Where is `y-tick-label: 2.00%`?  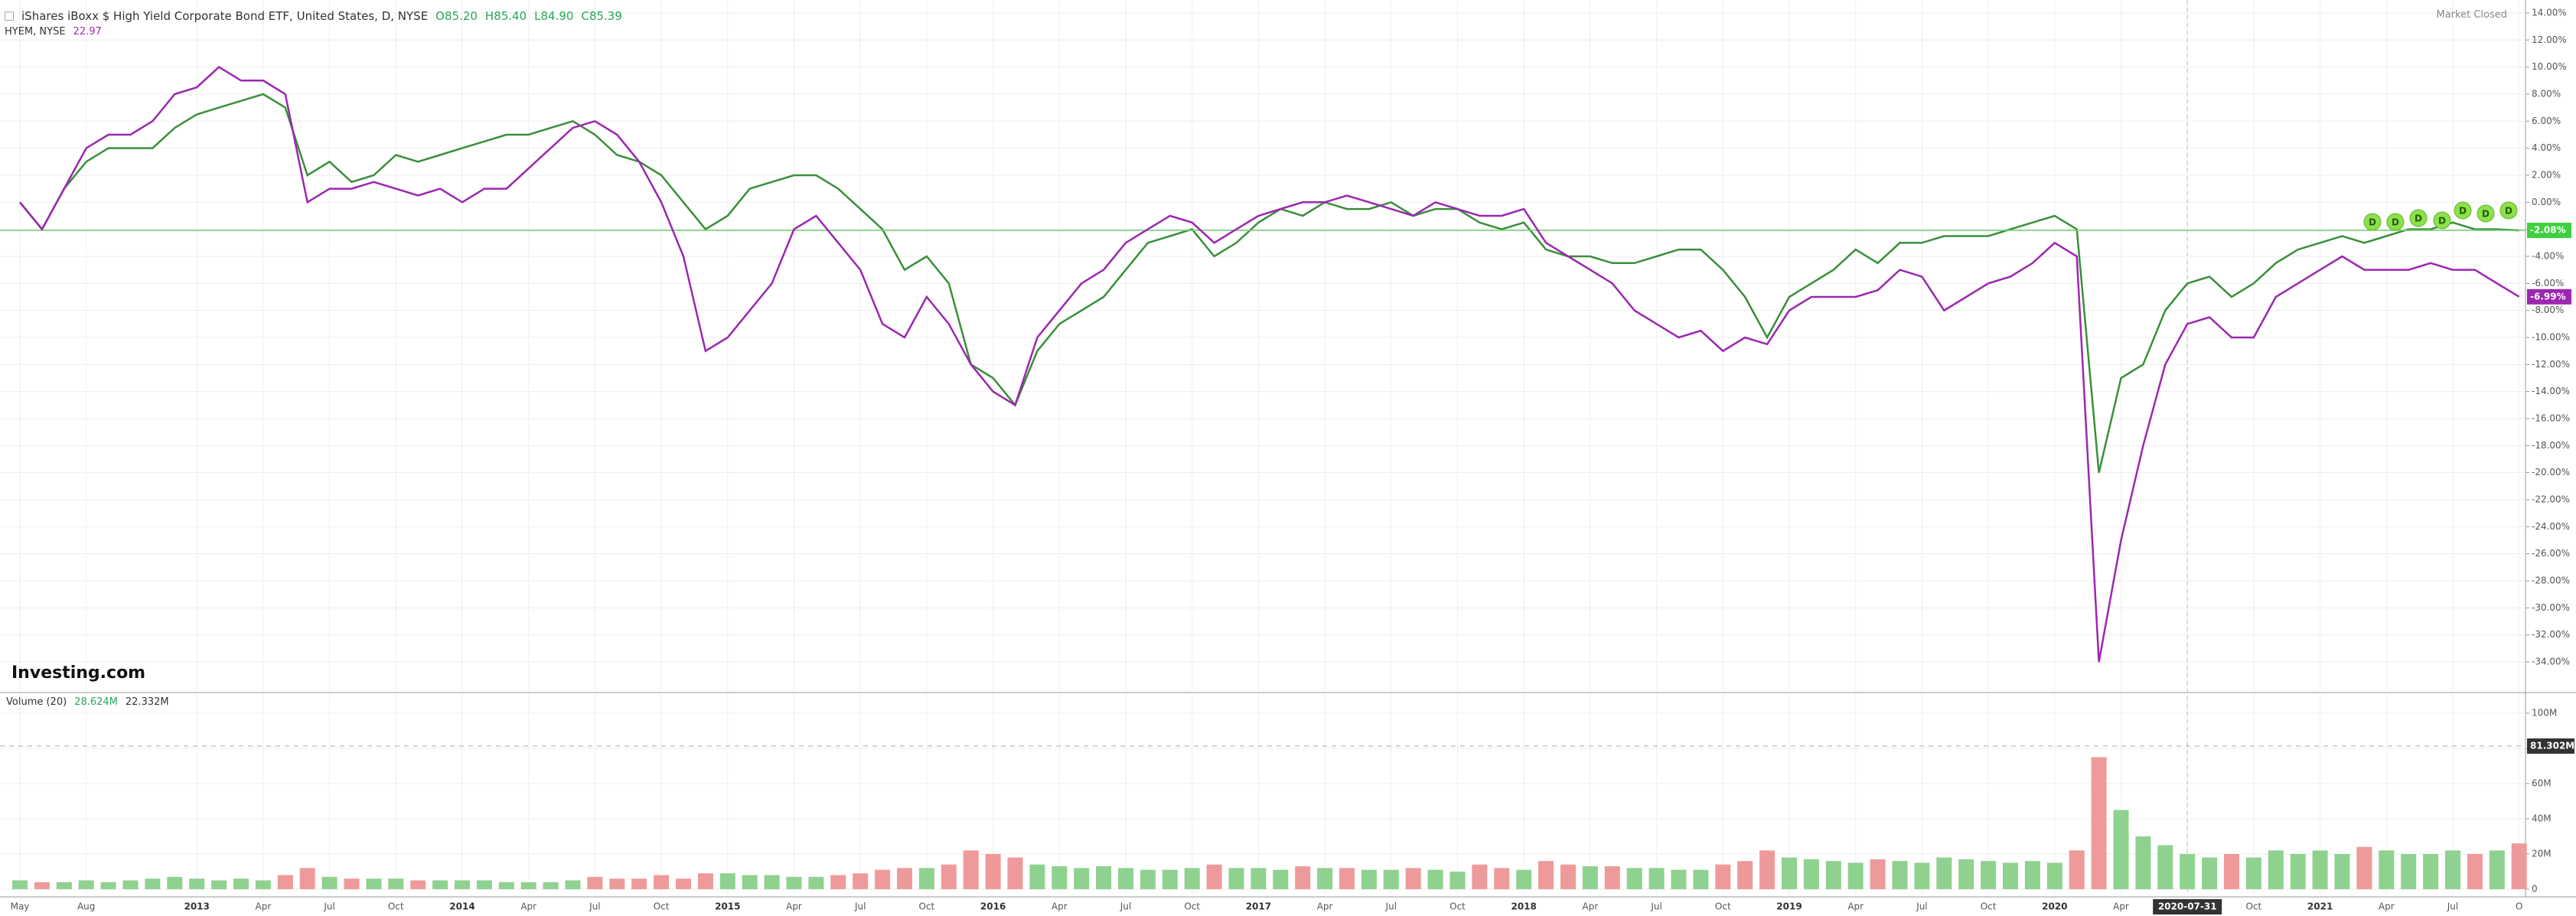
y-tick-label: 2.00% is located at coordinates (2546, 174).